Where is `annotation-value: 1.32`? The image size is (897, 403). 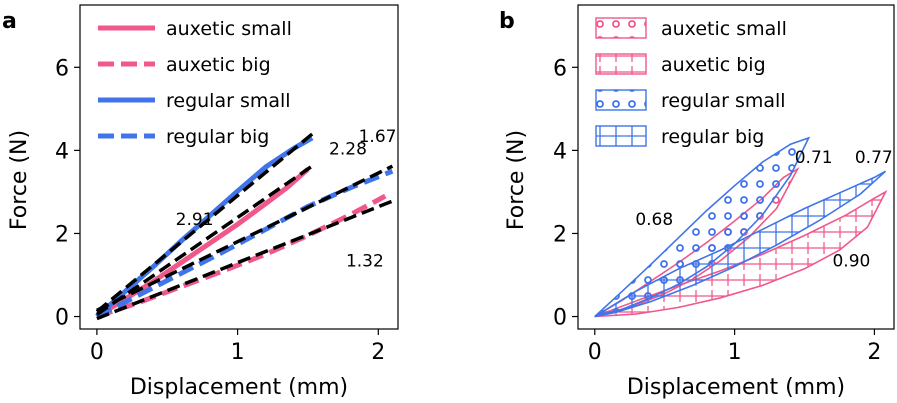 annotation-value: 1.32 is located at coordinates (365, 262).